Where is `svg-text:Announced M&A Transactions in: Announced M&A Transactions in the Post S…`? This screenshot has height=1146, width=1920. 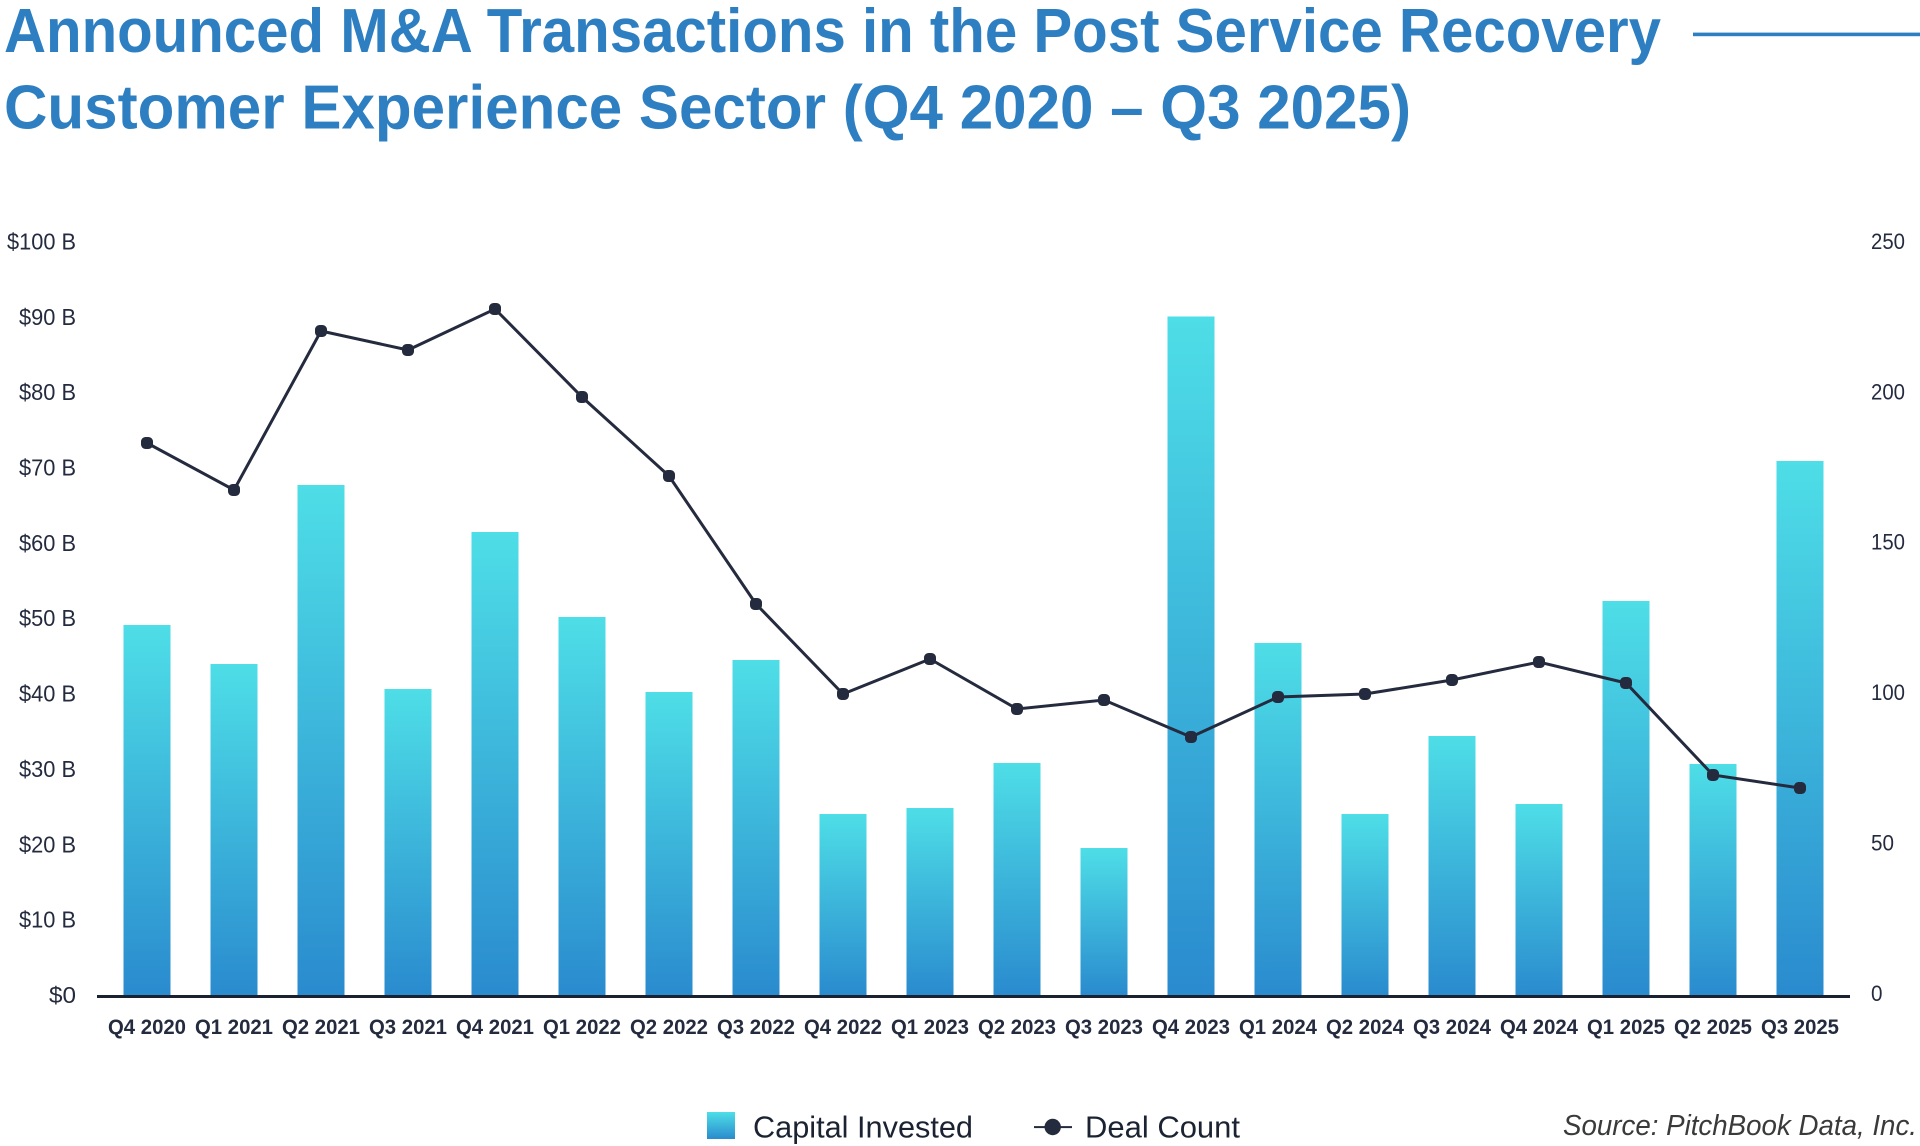 svg-text:Announced M&A Transactions in: Announced M&A Transactions in the Post S… is located at coordinates (832, 33).